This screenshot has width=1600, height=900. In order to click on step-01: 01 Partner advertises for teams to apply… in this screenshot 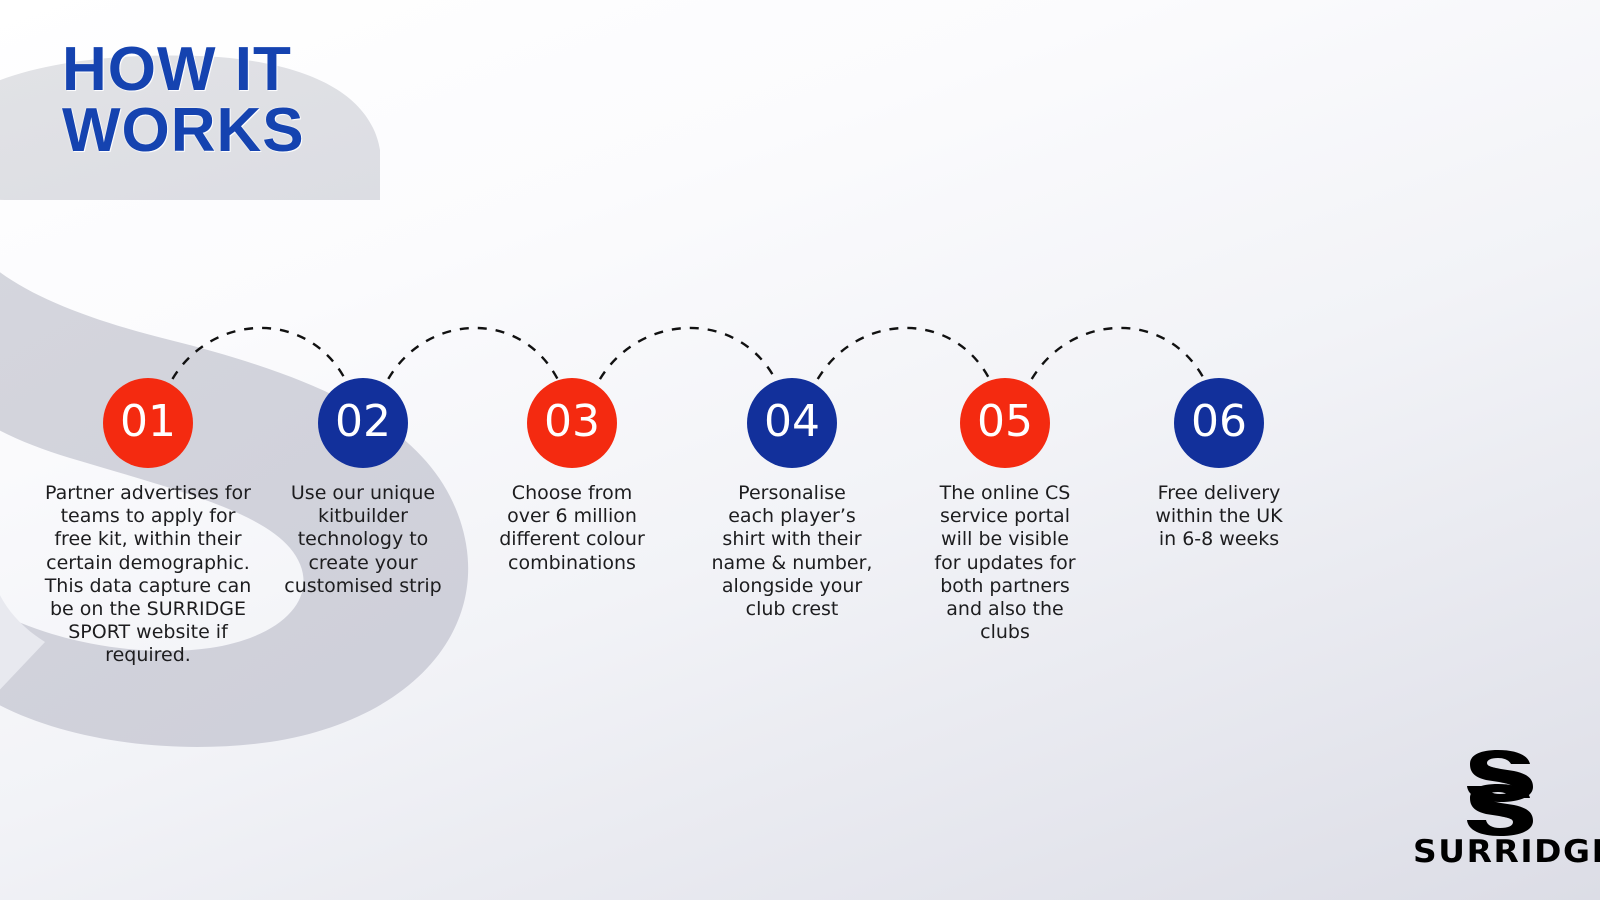, I will do `click(148, 522)`.